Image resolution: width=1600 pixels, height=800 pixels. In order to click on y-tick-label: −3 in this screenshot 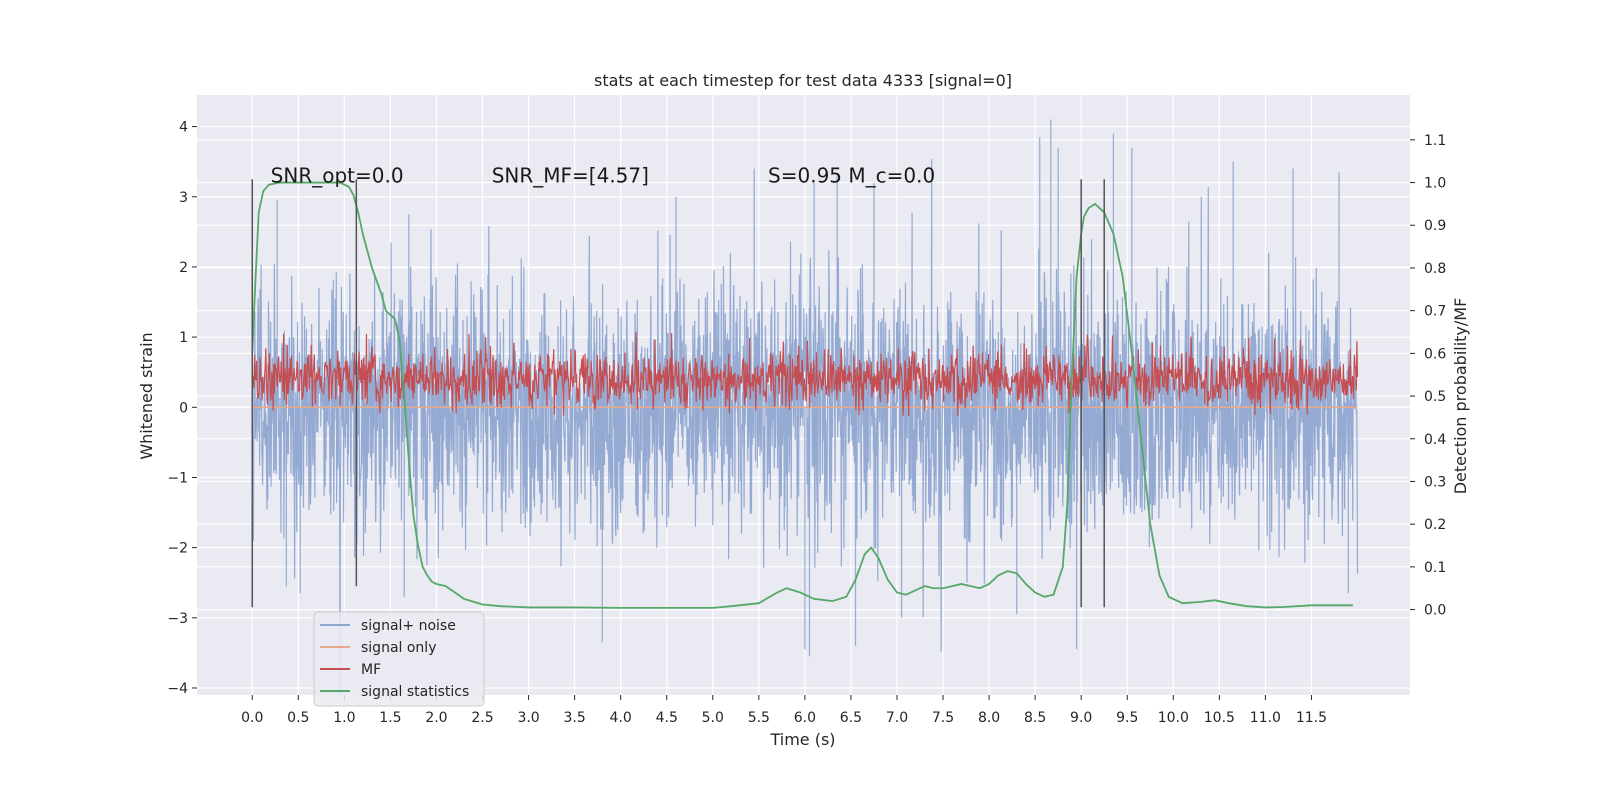, I will do `click(177, 619)`.